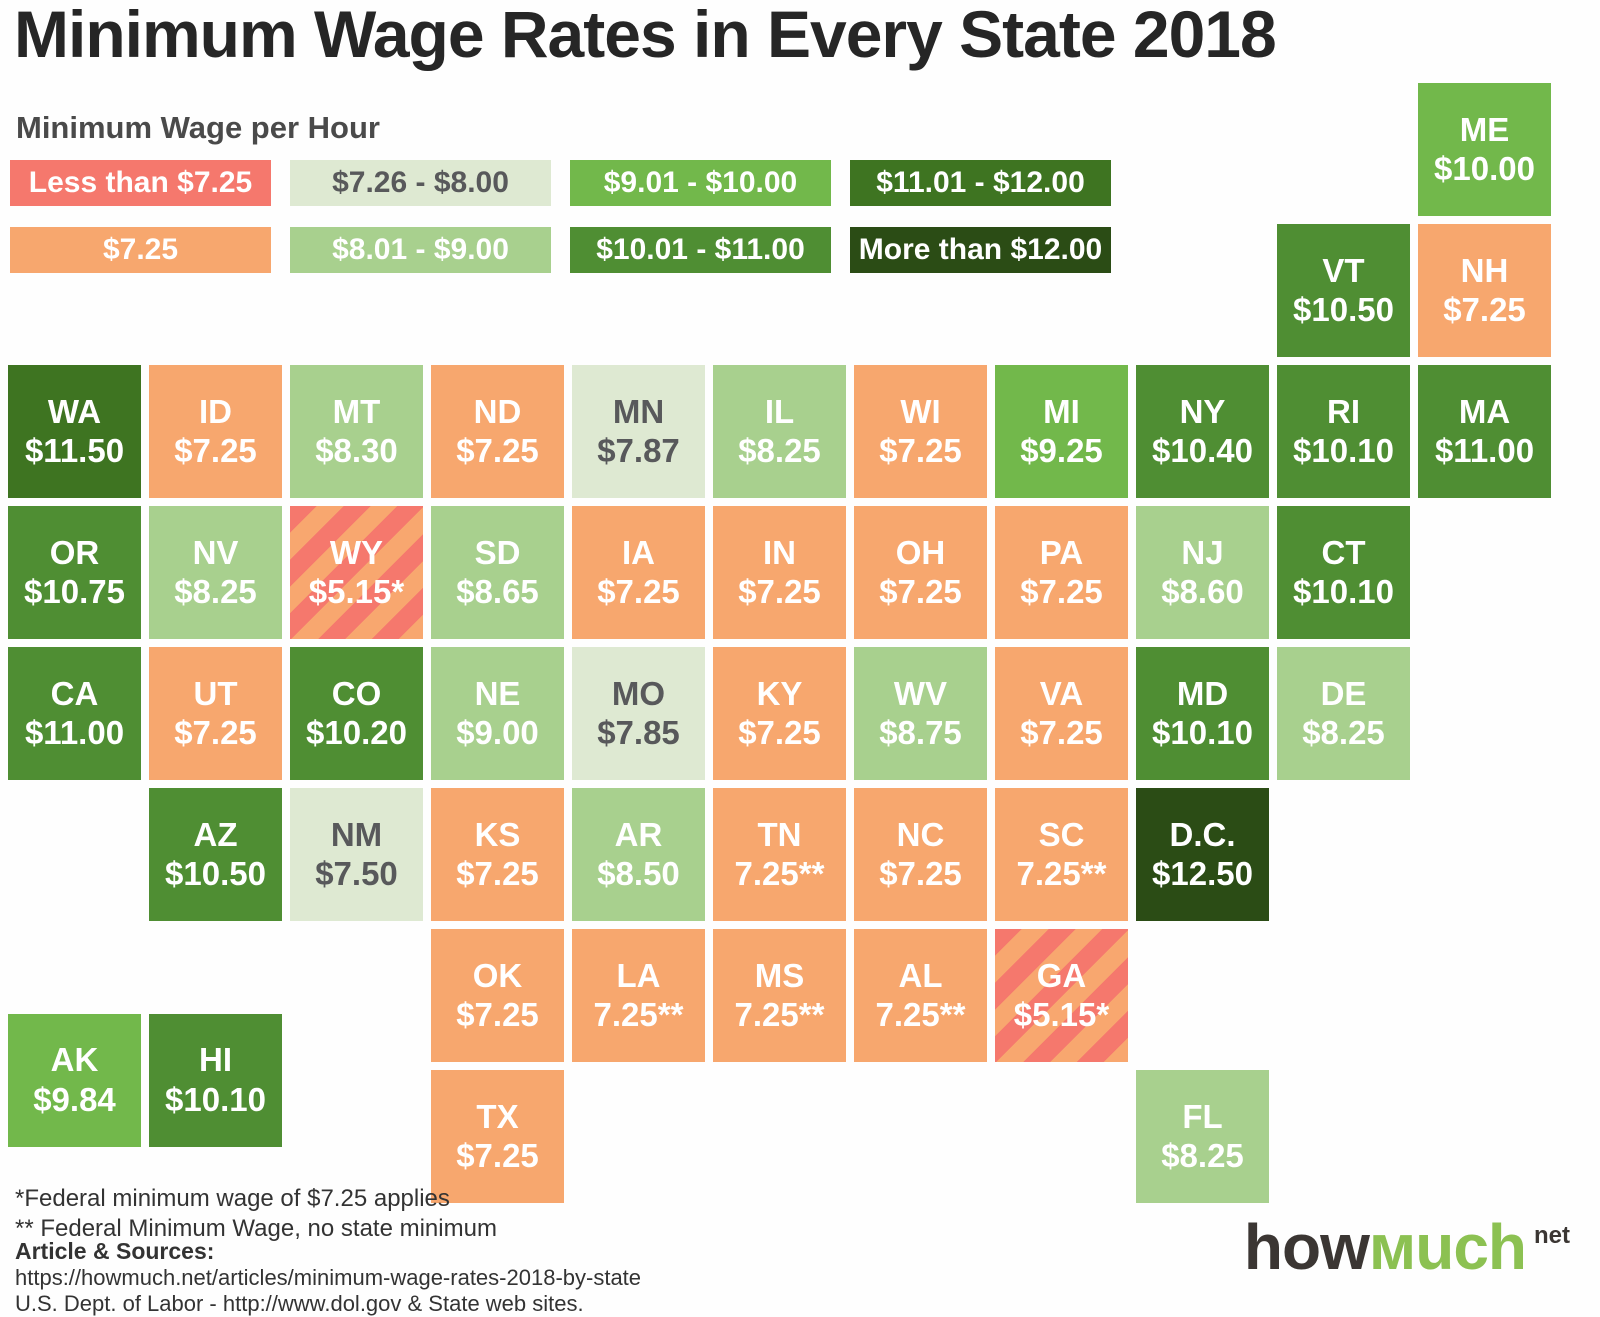  Describe the element at coordinates (356, 732) in the screenshot. I see `state-wage: $10.20` at that location.